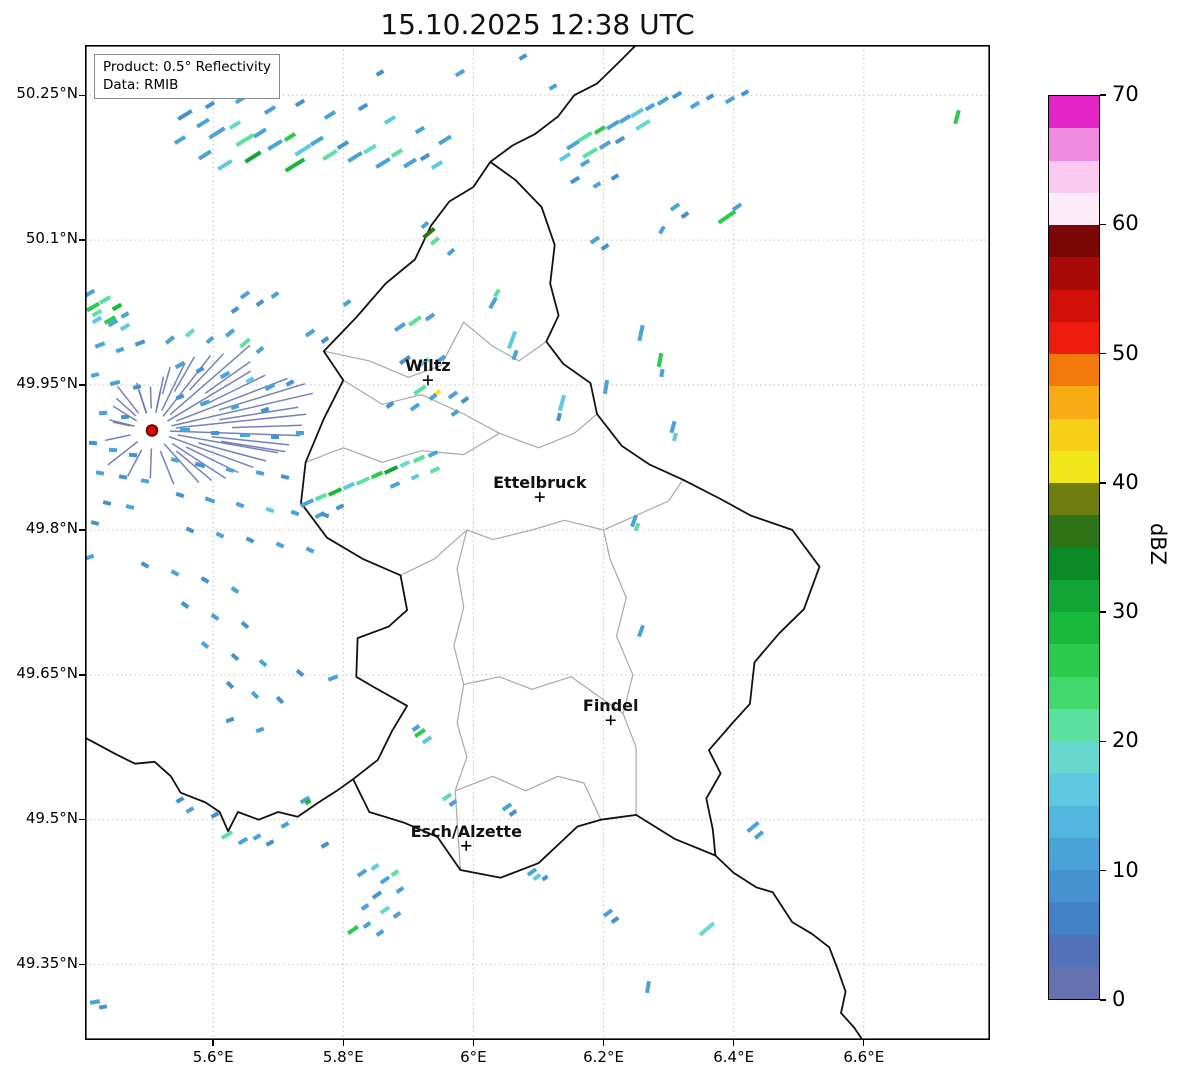  I want to click on x-axis-tick-label: 6.2°E, so click(603, 1057).